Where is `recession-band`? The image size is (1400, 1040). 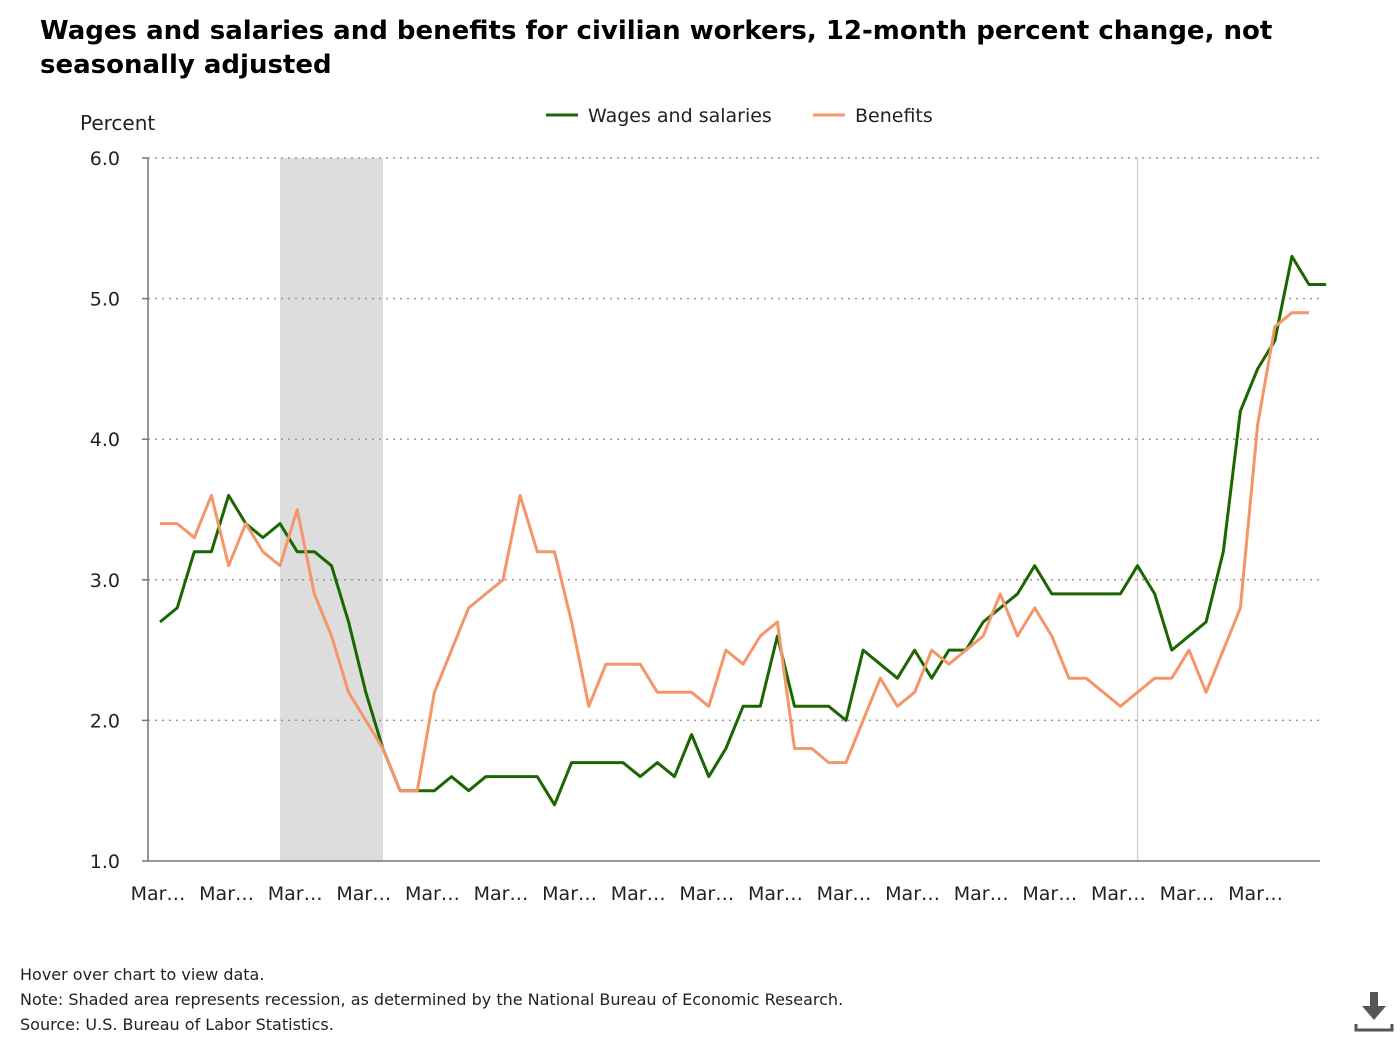
recession-band is located at coordinates (331, 509).